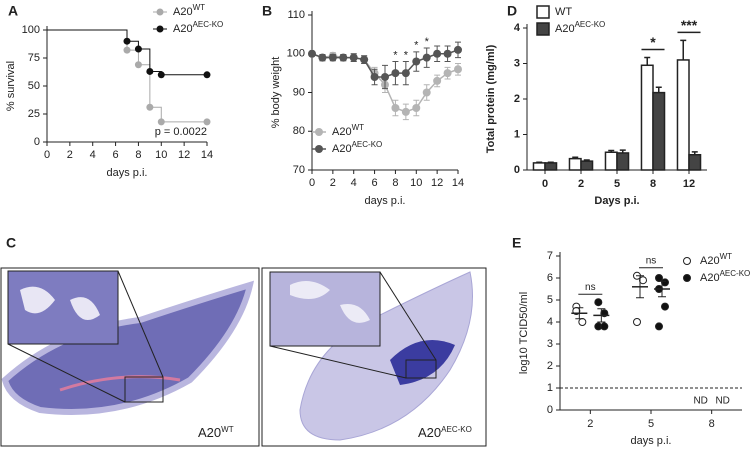 The height and width of the screenshot is (451, 750). Describe the element at coordinates (550, 256) in the screenshot. I see `y-tick-label: 7` at that location.